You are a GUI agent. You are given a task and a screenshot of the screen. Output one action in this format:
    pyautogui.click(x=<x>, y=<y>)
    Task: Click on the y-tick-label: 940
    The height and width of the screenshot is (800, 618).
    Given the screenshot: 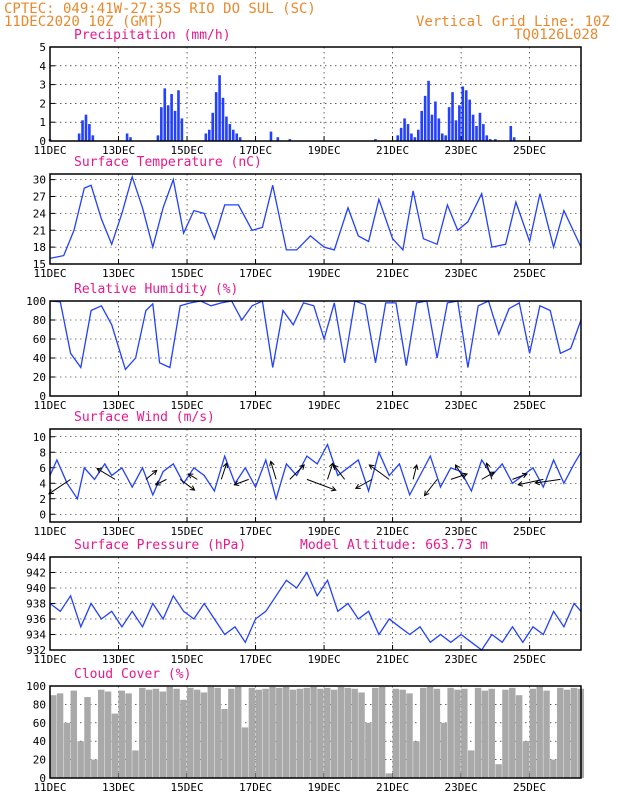 What is the action you would take?
    pyautogui.click(x=36, y=588)
    